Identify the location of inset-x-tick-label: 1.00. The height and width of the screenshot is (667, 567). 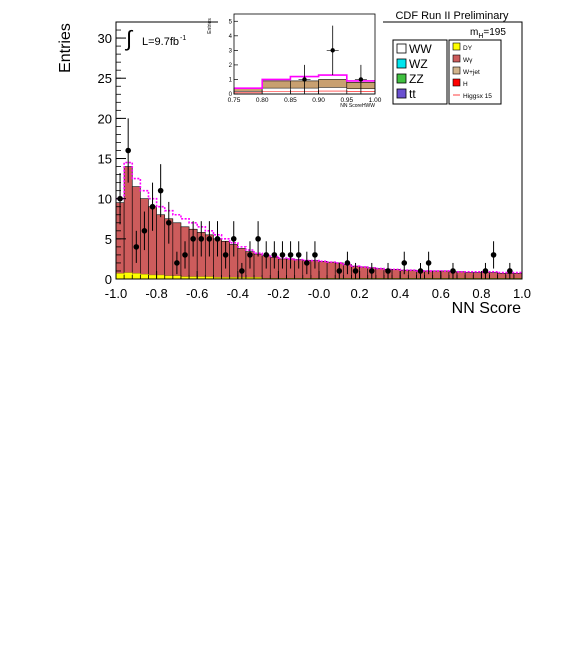
(375, 100).